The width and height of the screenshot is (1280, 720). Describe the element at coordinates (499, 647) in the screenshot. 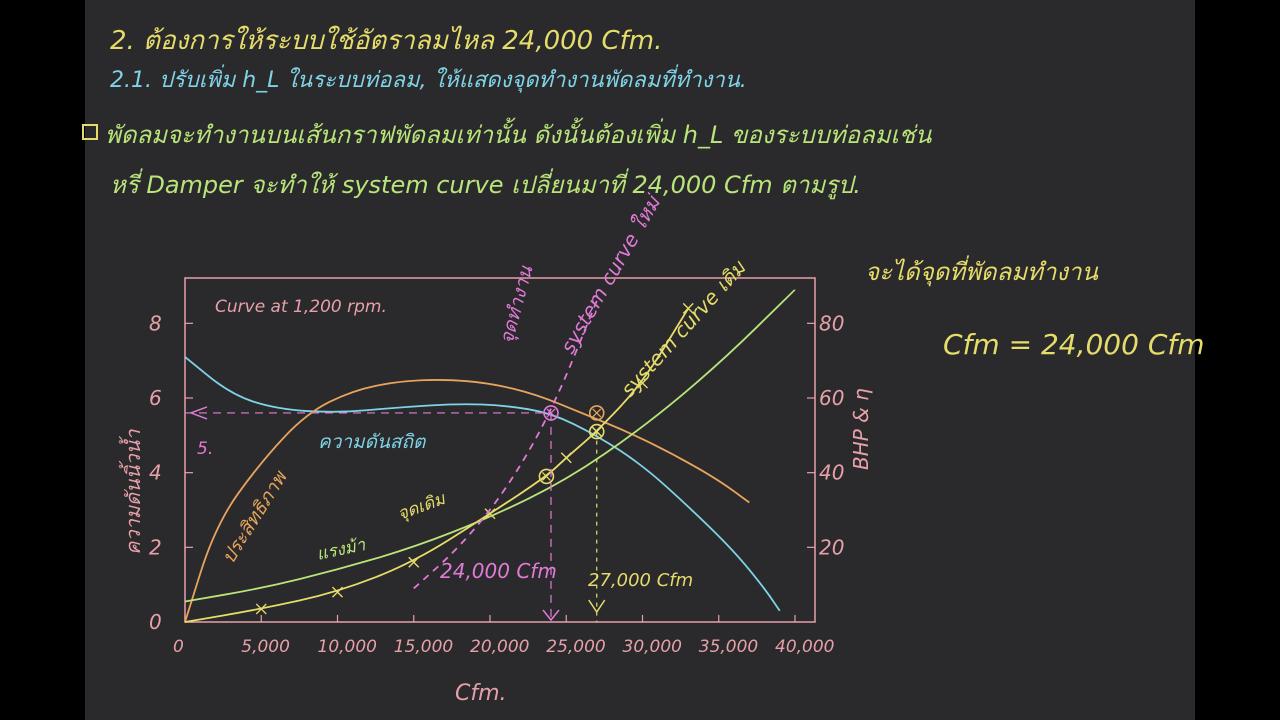

I see `x-tick-label: 20,000` at that location.